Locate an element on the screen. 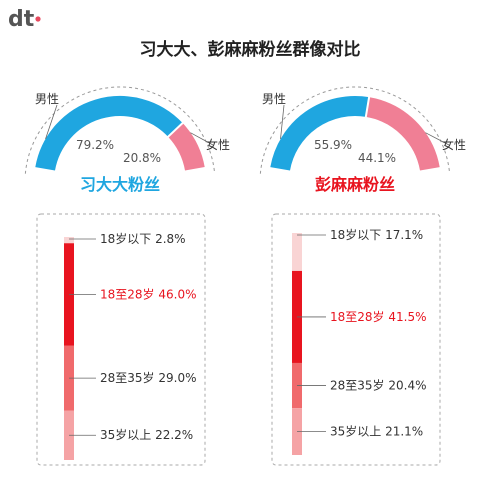  age-label: 18至28岁 41.5% is located at coordinates (378, 316).